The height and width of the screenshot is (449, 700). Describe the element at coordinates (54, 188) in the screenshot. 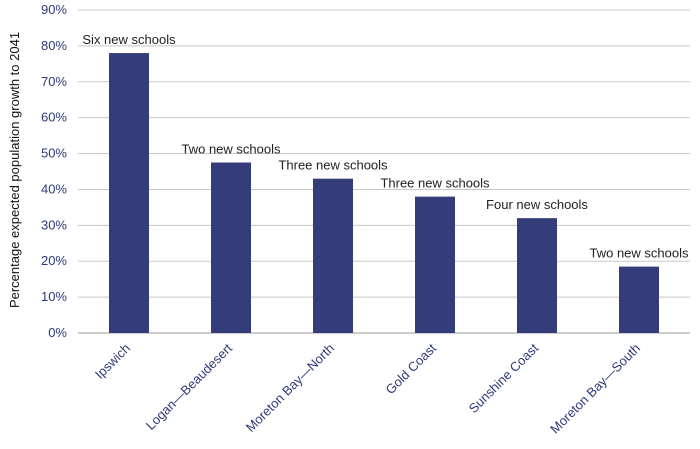

I see `y-tick-label: 40%` at that location.